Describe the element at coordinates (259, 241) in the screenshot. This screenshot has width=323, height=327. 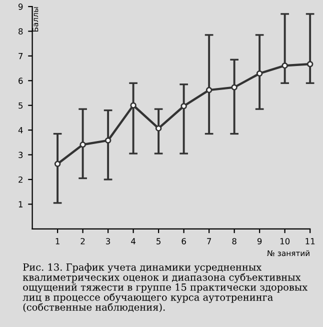
I see `x-tick-label: 9` at that location.